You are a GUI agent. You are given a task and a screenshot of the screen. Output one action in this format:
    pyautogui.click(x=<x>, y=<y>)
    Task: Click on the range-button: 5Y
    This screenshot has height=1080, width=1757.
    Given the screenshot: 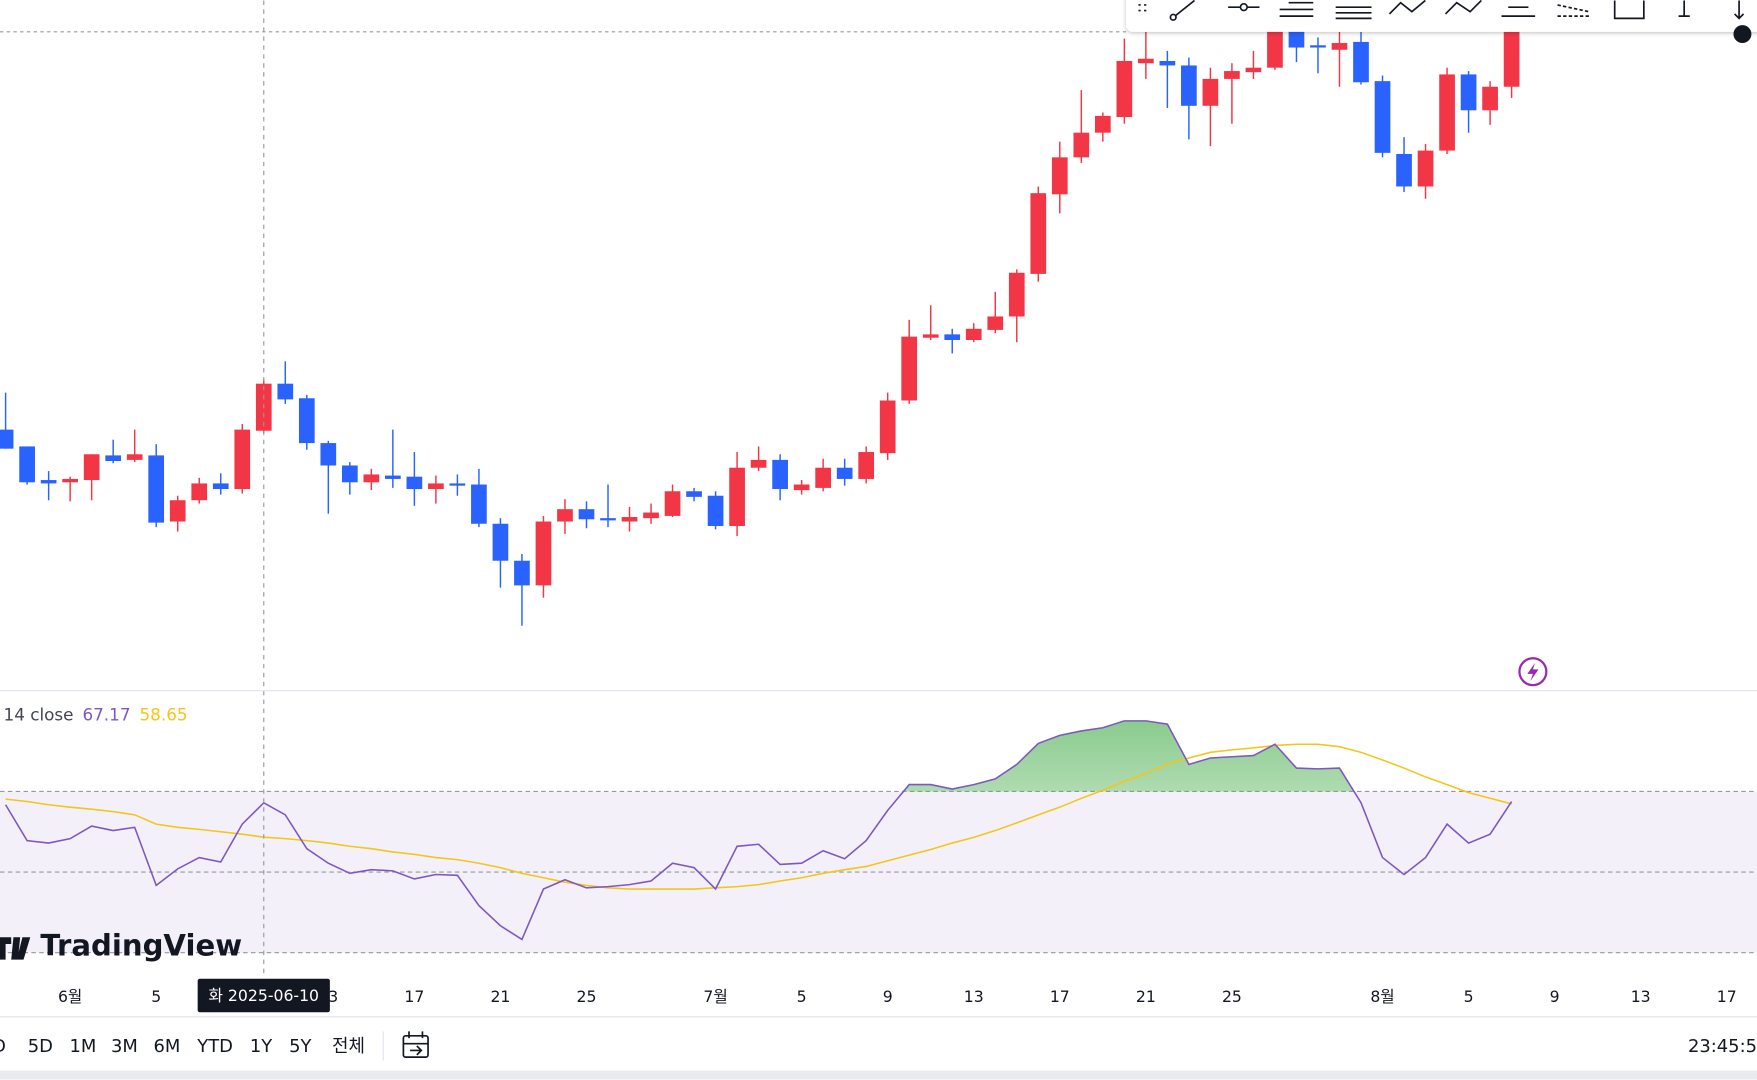 What is the action you would take?
    pyautogui.click(x=300, y=1046)
    